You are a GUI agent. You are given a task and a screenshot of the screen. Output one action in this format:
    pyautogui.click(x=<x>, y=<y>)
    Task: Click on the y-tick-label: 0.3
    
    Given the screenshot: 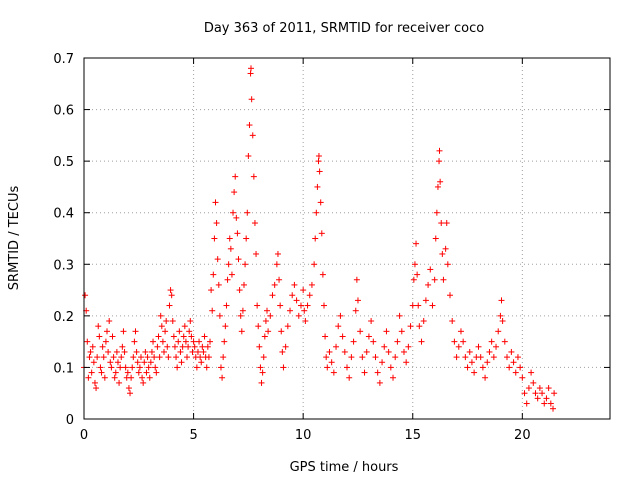 What is the action you would take?
    pyautogui.click(x=63, y=265)
    